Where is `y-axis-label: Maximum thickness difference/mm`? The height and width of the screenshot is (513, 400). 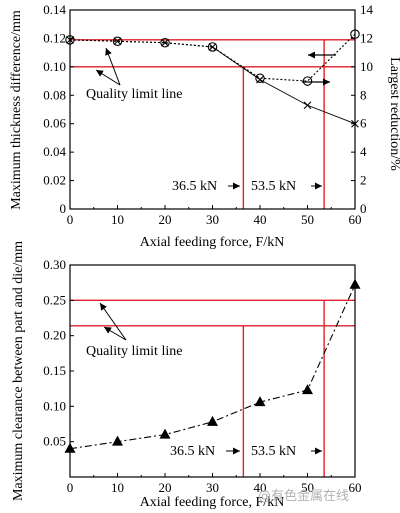
y-axis-label: Maximum thickness difference/mm is located at coordinates (16, 110).